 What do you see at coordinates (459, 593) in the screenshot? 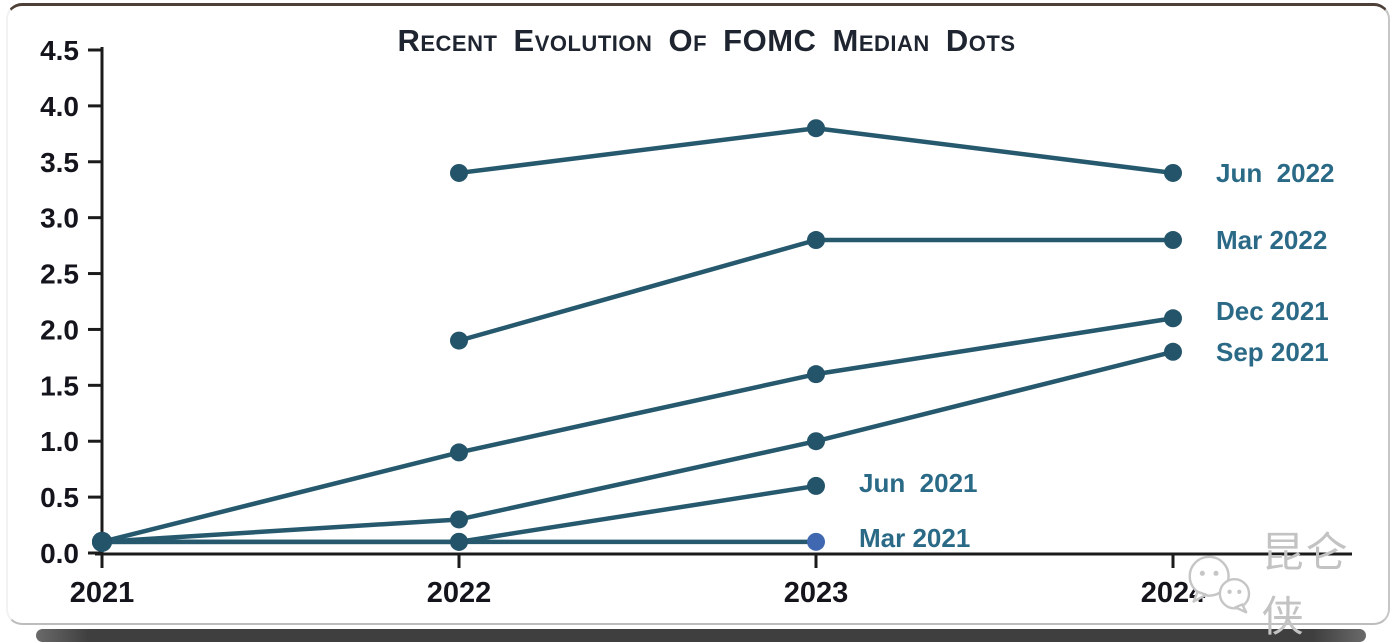
I see `x-axis-tick-label: 2022` at bounding box center [459, 593].